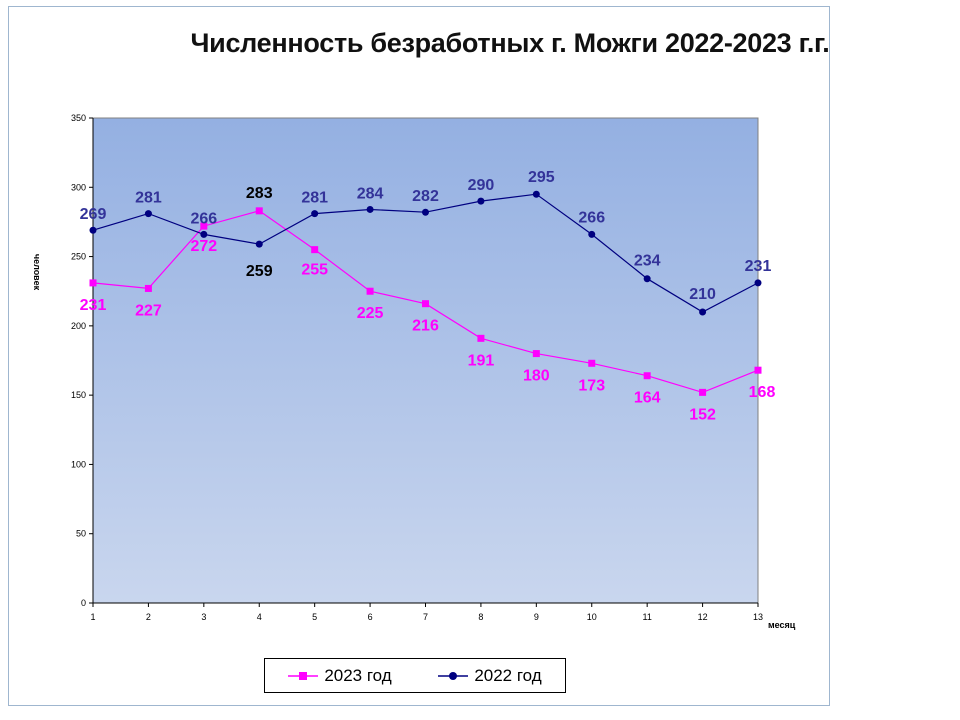 The image size is (960, 720). I want to click on data-label: 227, so click(148, 310).